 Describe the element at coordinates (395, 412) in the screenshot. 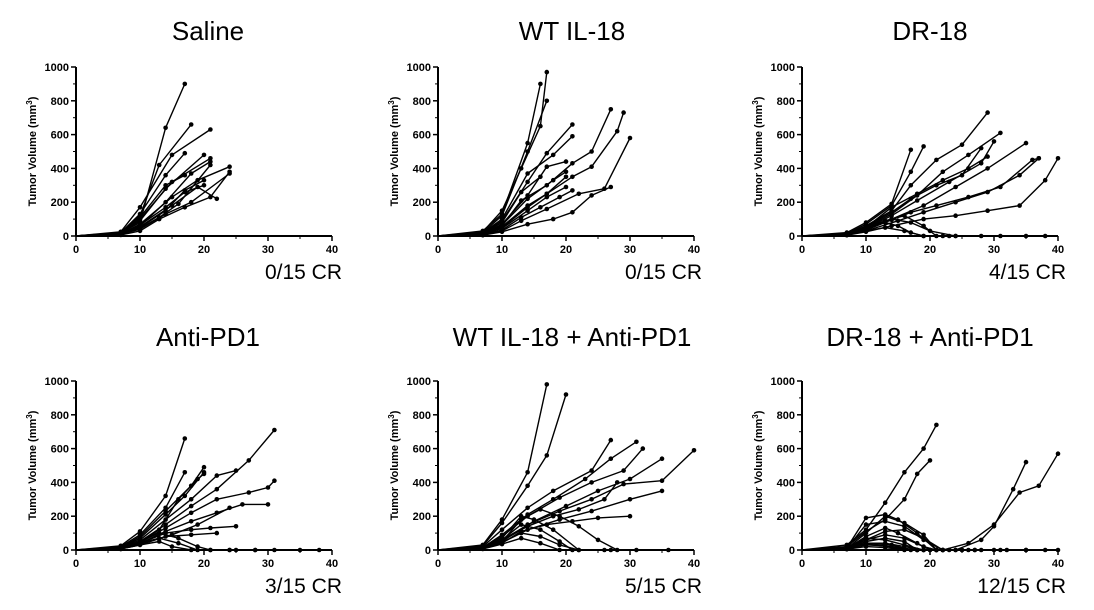

I see `y-axis-label-close: )` at that location.